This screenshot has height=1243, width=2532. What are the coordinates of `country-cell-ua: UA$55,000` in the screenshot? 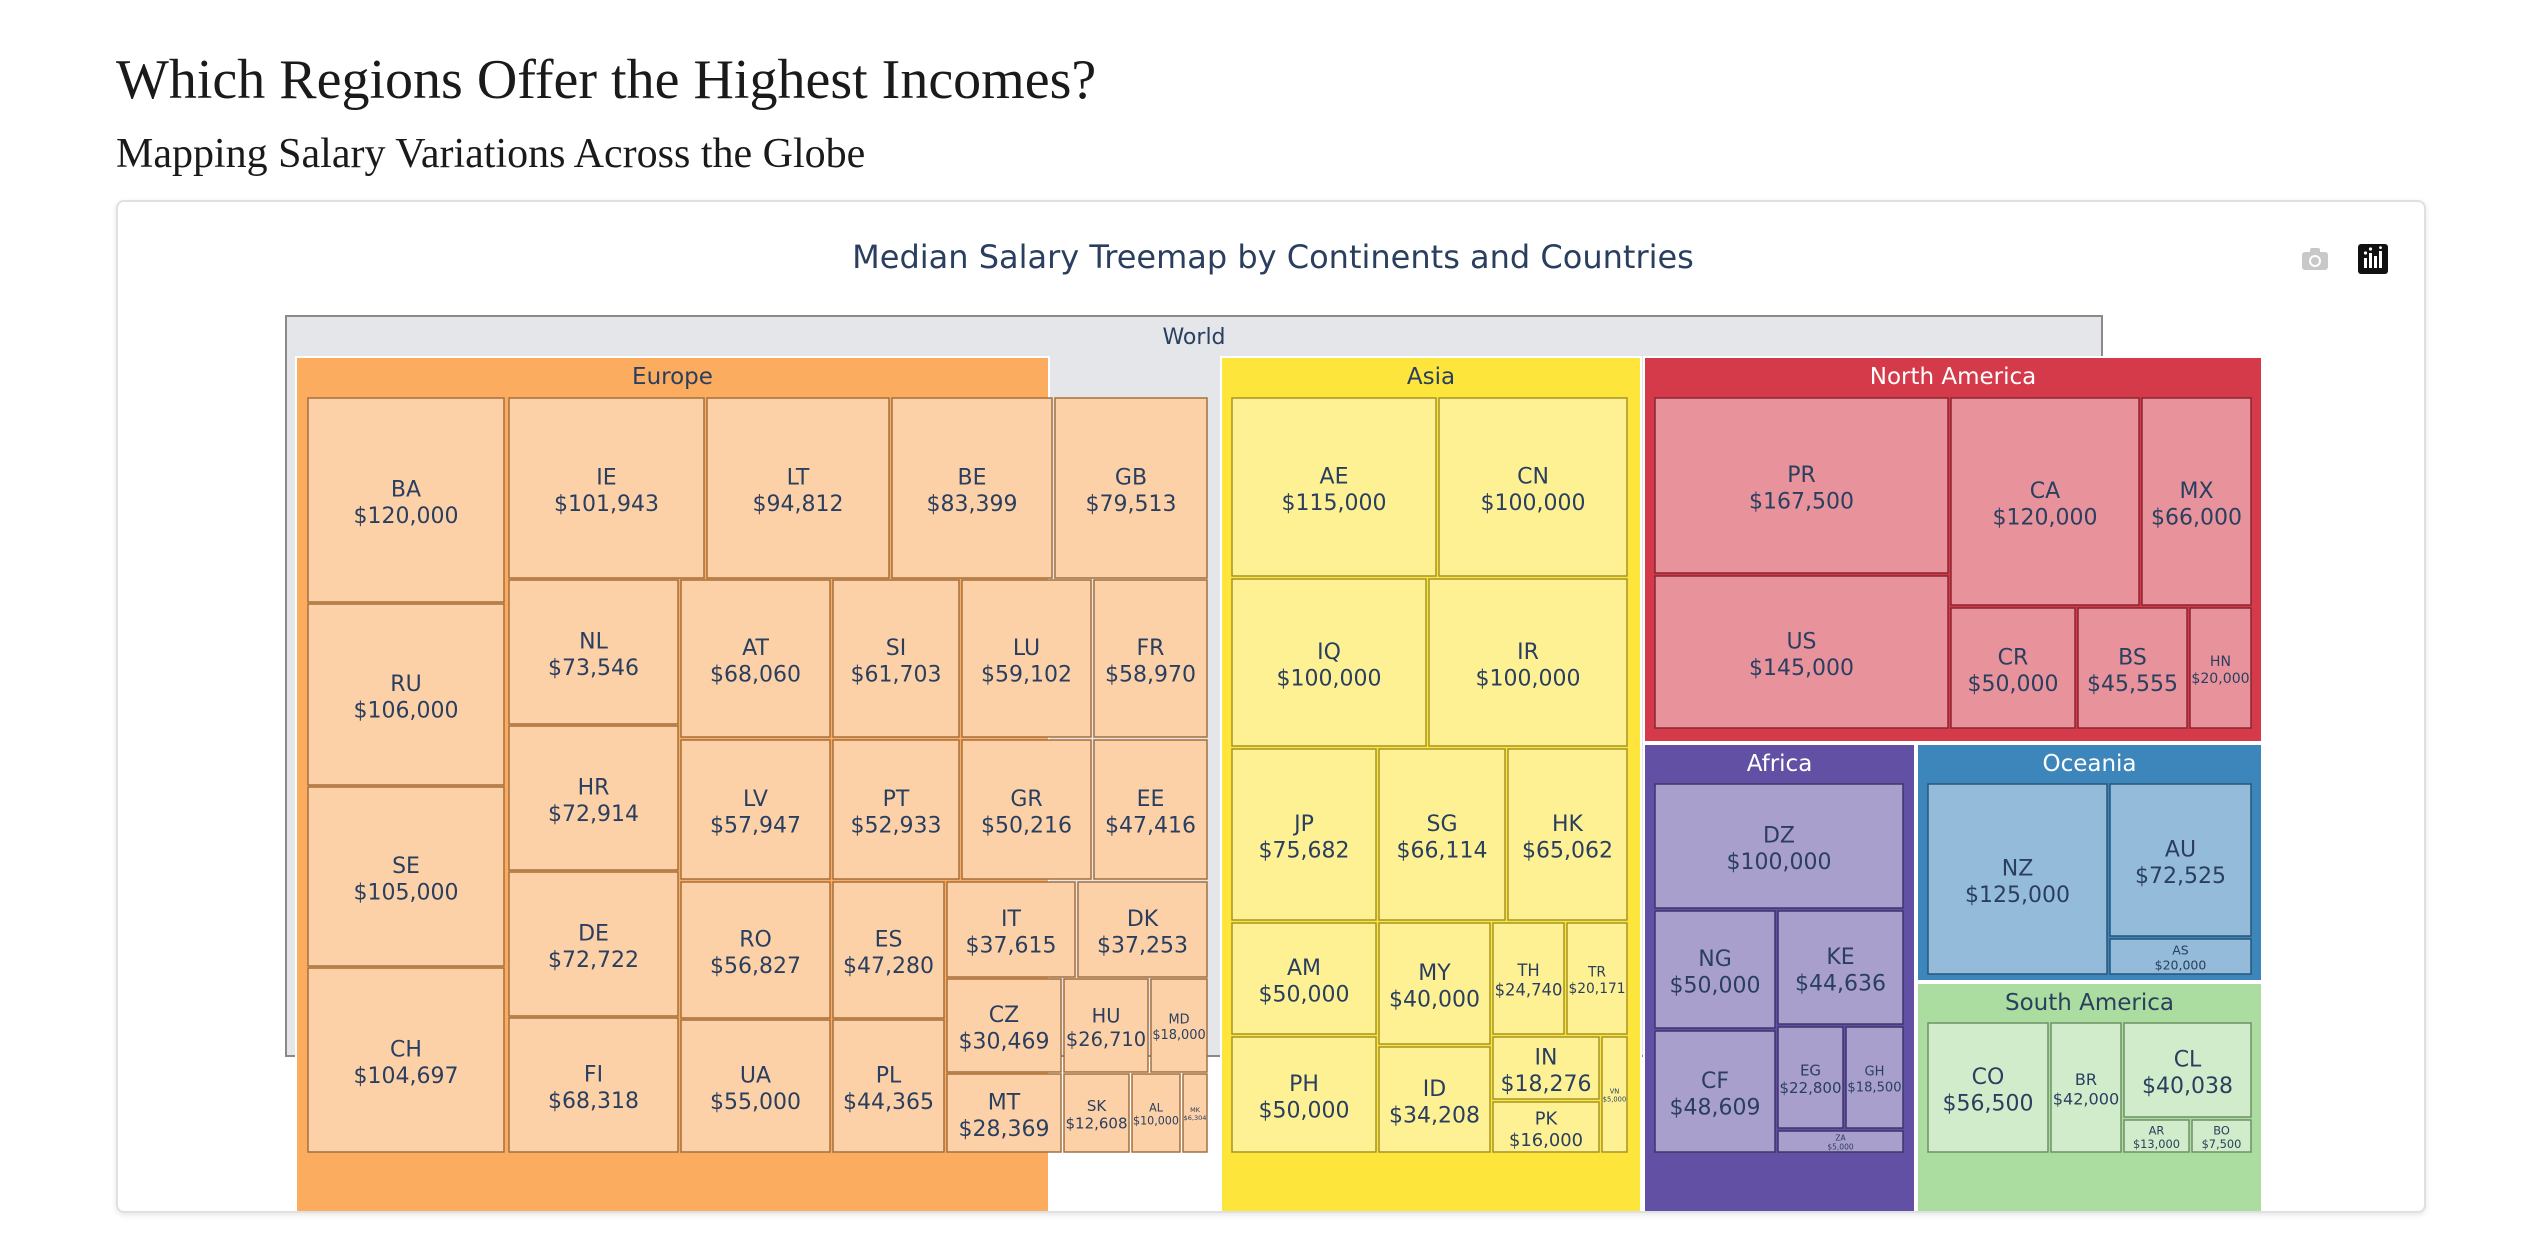 It's located at (755, 1086).